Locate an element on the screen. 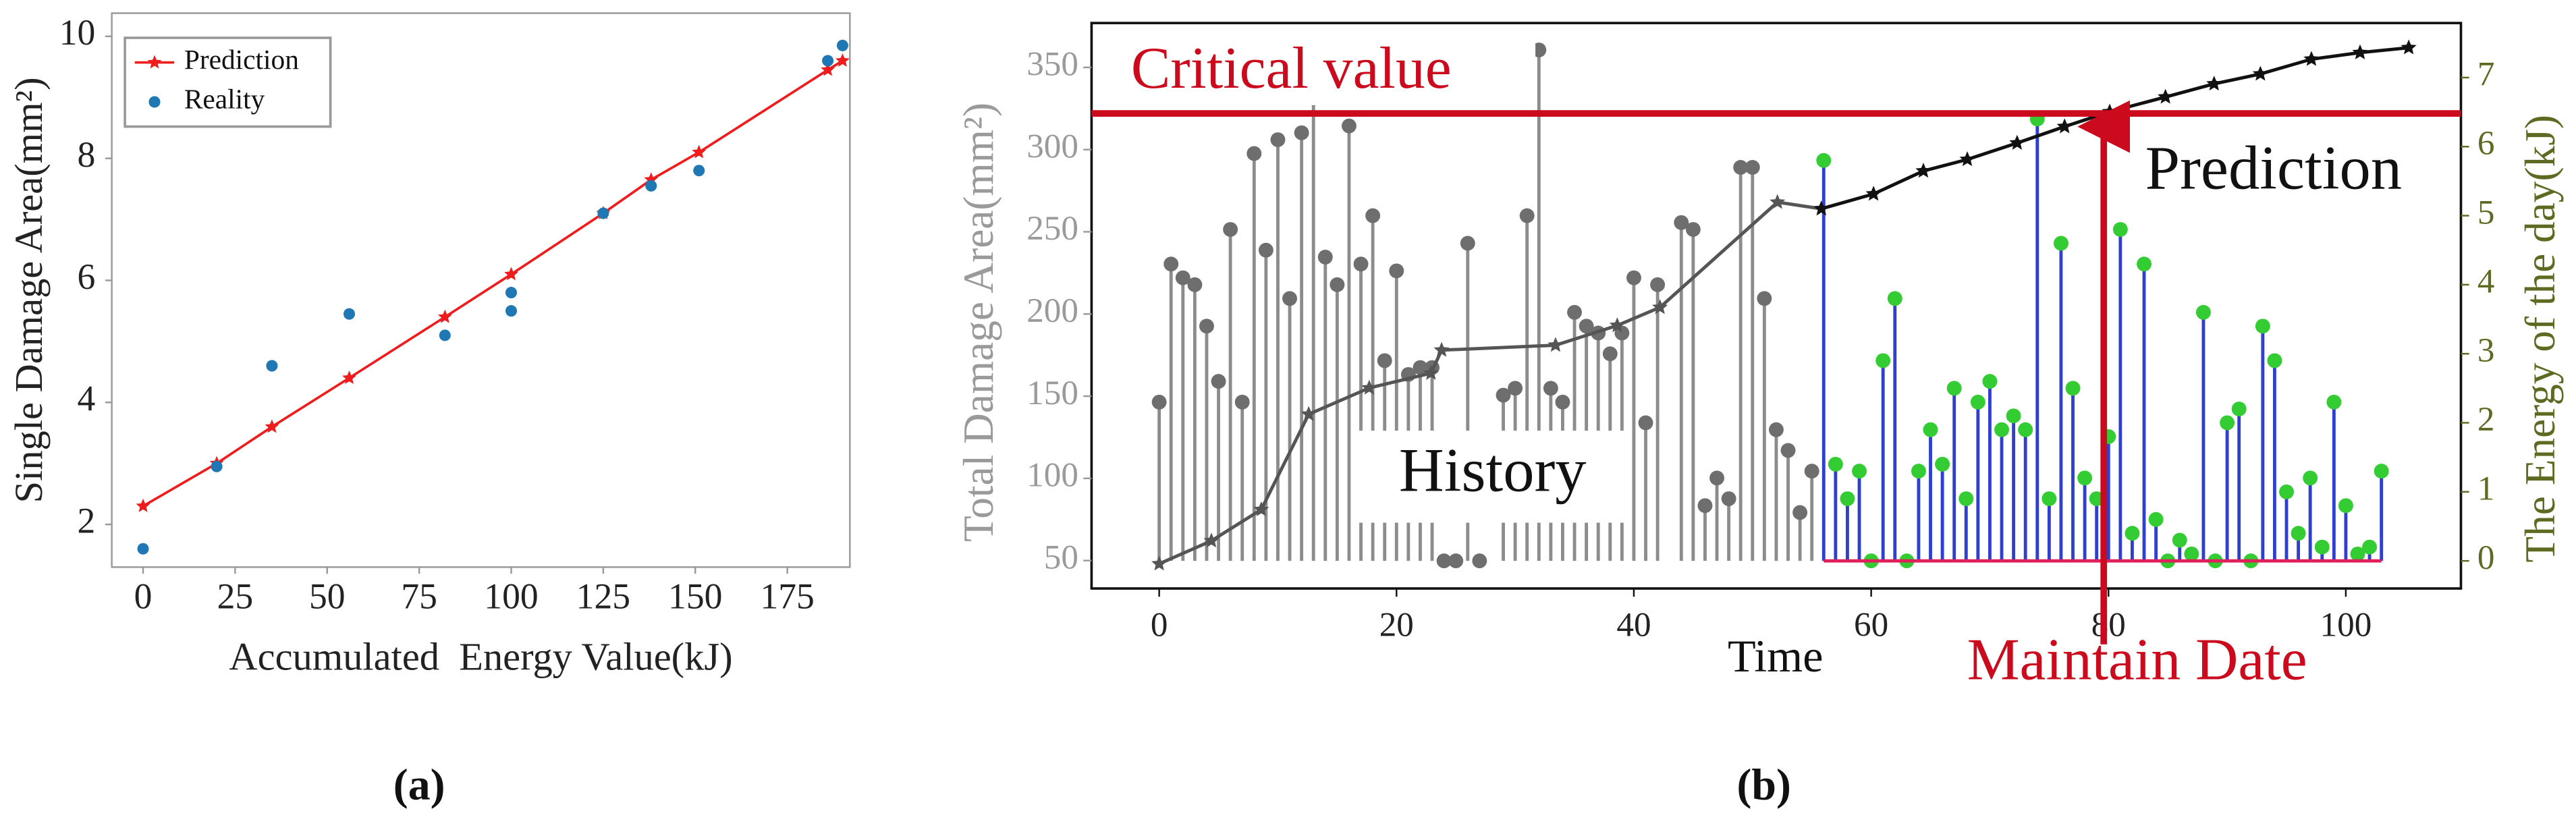 The height and width of the screenshot is (828, 2576). legend-box is located at coordinates (228, 82).